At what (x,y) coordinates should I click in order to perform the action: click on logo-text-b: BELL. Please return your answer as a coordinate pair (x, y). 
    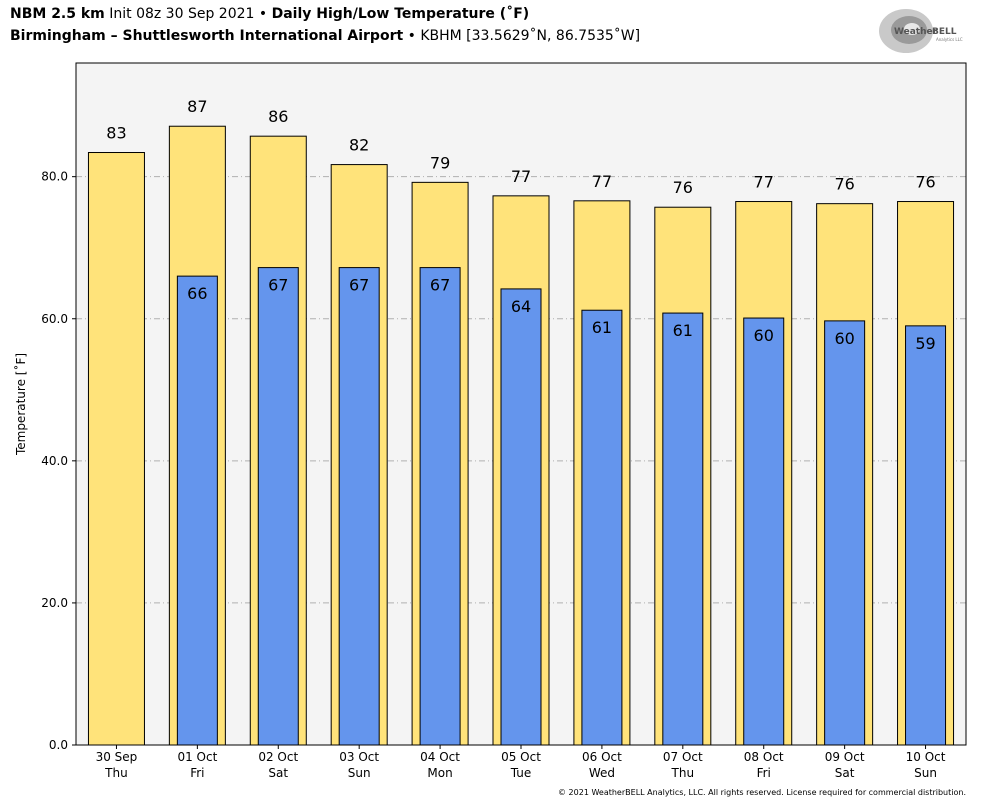
    Looking at the image, I should click on (944, 32).